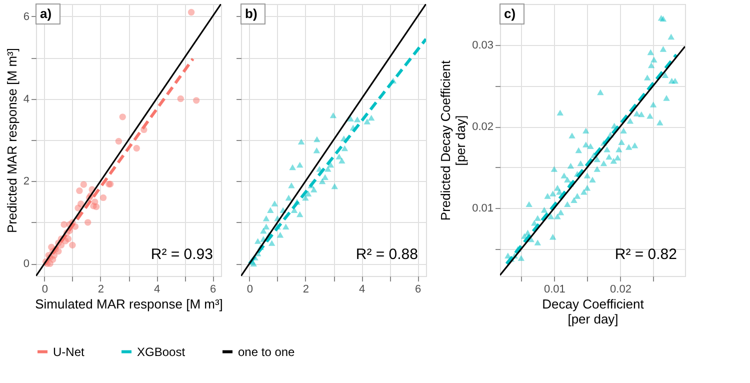  Describe the element at coordinates (387, 254) in the screenshot. I see `annotation: R² = 0.88` at that location.